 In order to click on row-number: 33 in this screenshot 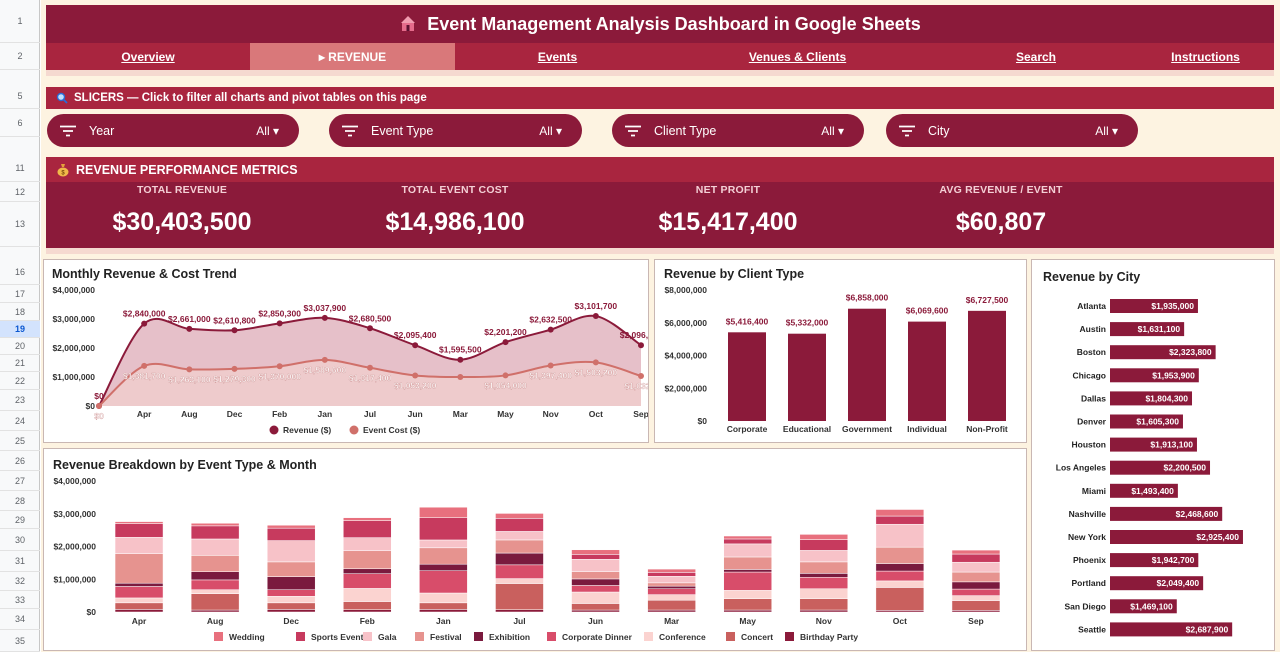, I will do `click(20, 600)`.